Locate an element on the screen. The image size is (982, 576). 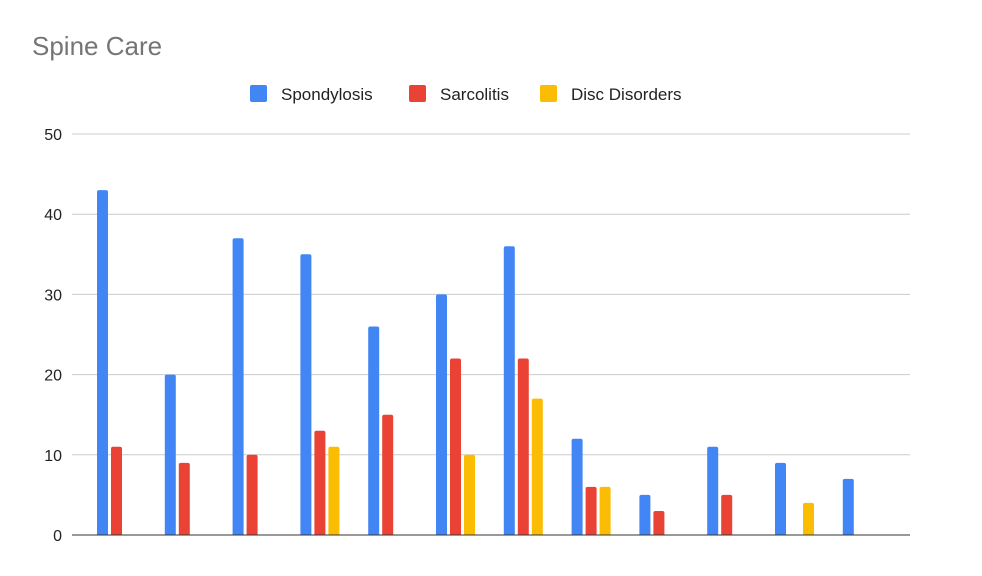
y-tick-label: 20 is located at coordinates (53, 376).